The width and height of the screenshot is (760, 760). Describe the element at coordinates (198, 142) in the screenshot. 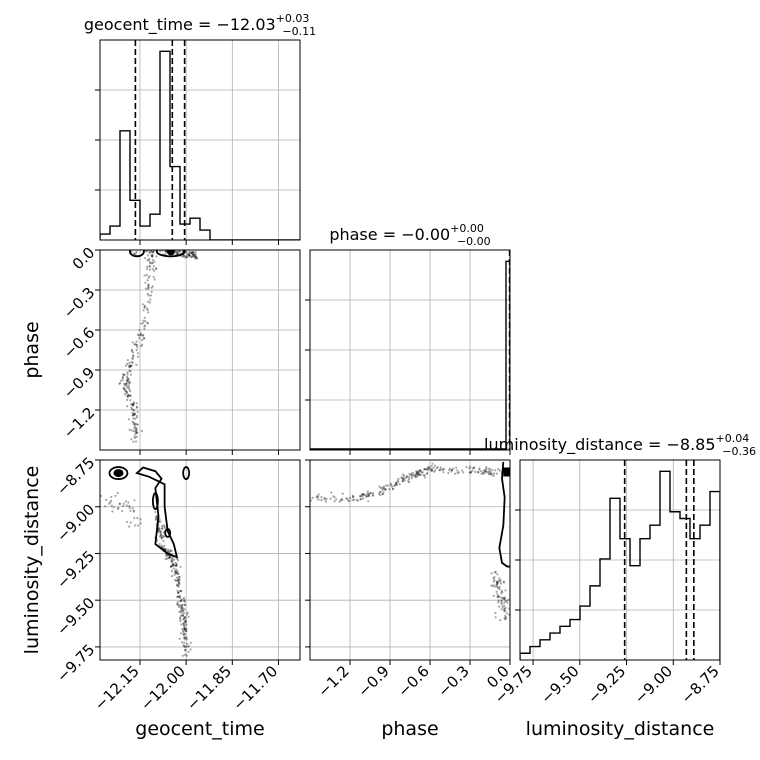

I see `panel-hist-geocent_time` at that location.